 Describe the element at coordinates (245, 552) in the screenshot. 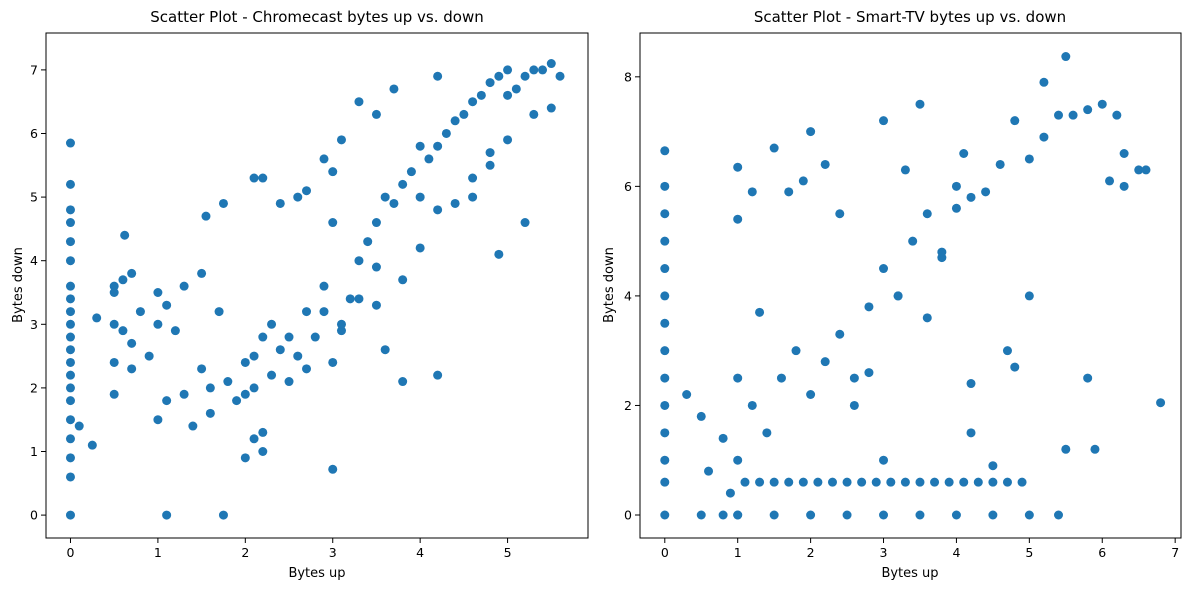

I see `x-tick-label: 2` at that location.